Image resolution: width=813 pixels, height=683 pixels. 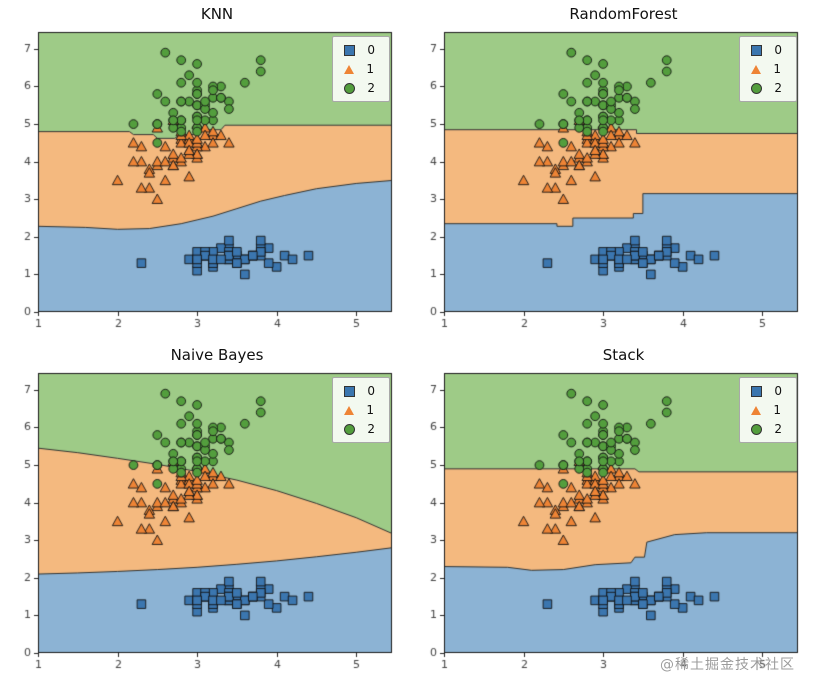 What do you see at coordinates (727, 665) in the screenshot?
I see `watermark: @稀土掘金技术社区` at bounding box center [727, 665].